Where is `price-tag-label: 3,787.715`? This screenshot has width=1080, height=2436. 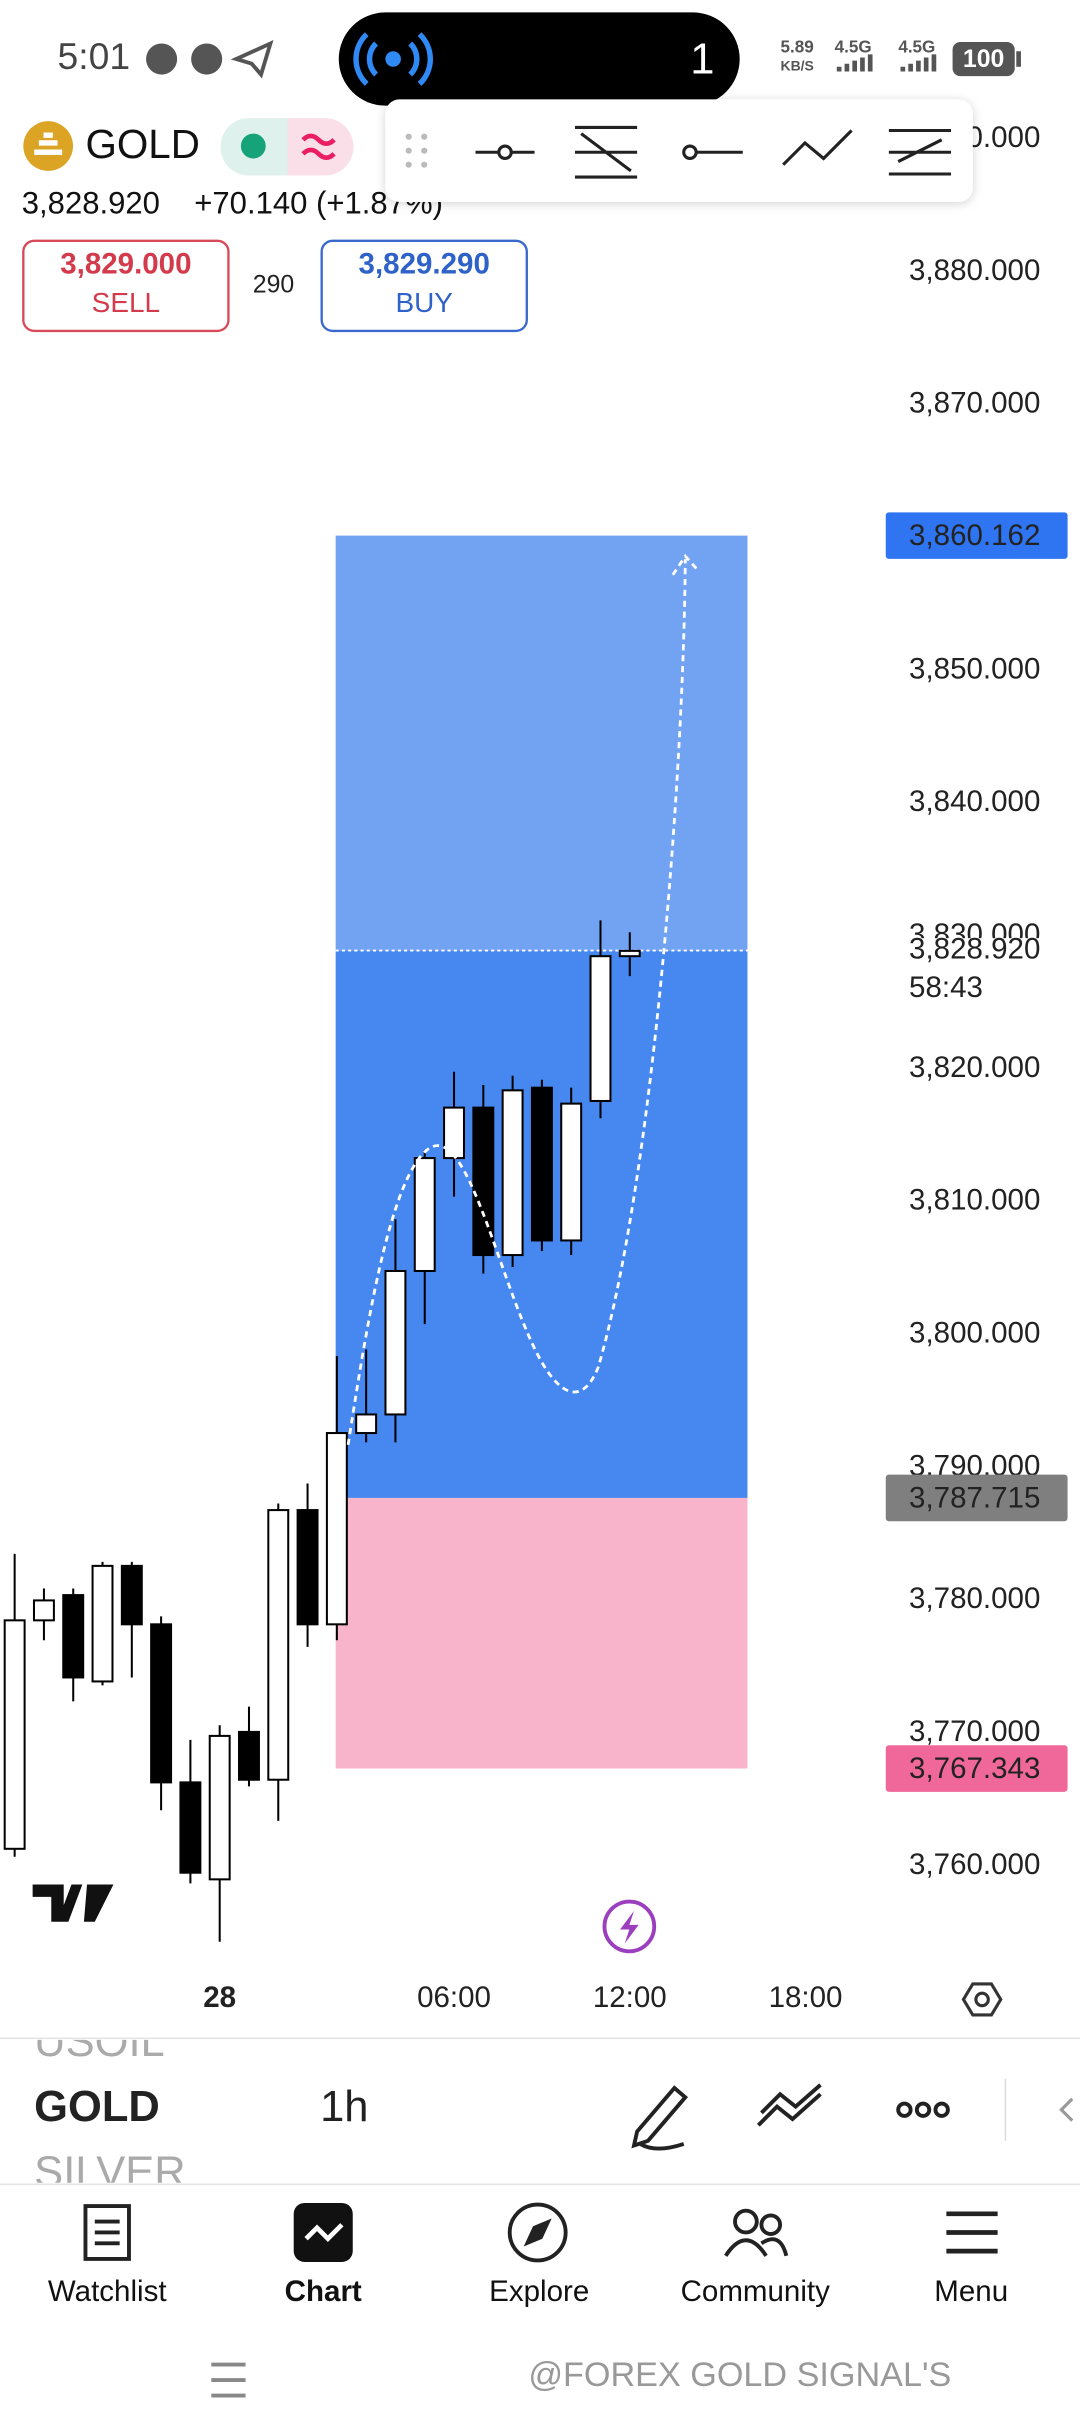
price-tag-label: 3,787.715 is located at coordinates (974, 1497).